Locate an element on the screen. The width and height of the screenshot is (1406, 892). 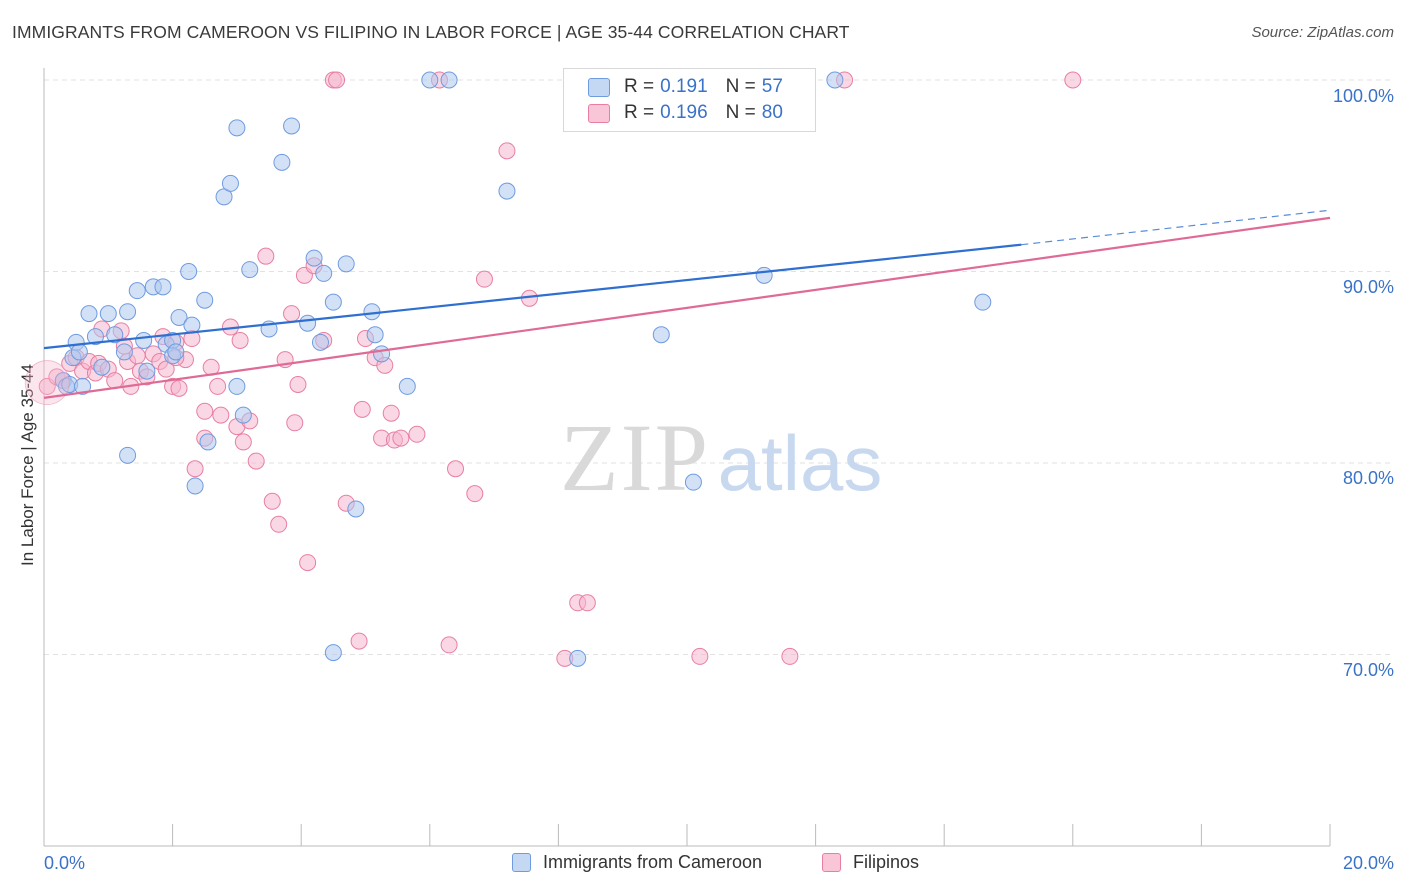
legend-r-value: 0.191 is located at coordinates (684, 86).